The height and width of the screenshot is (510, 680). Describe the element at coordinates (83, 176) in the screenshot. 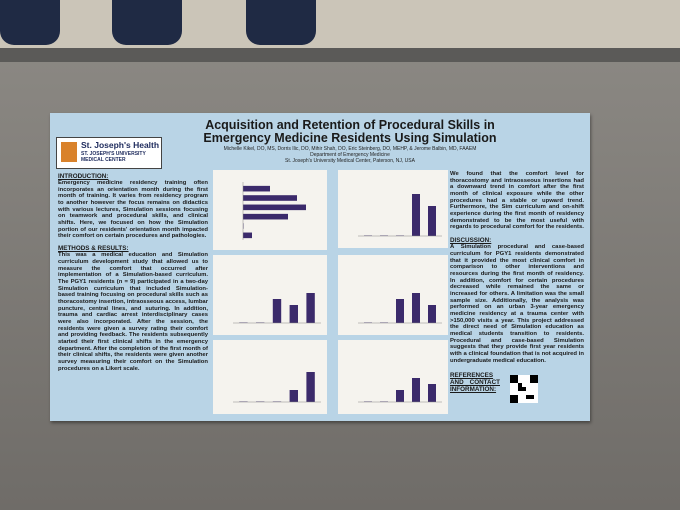

I see `section-heading: INTRODUCTION:` at that location.